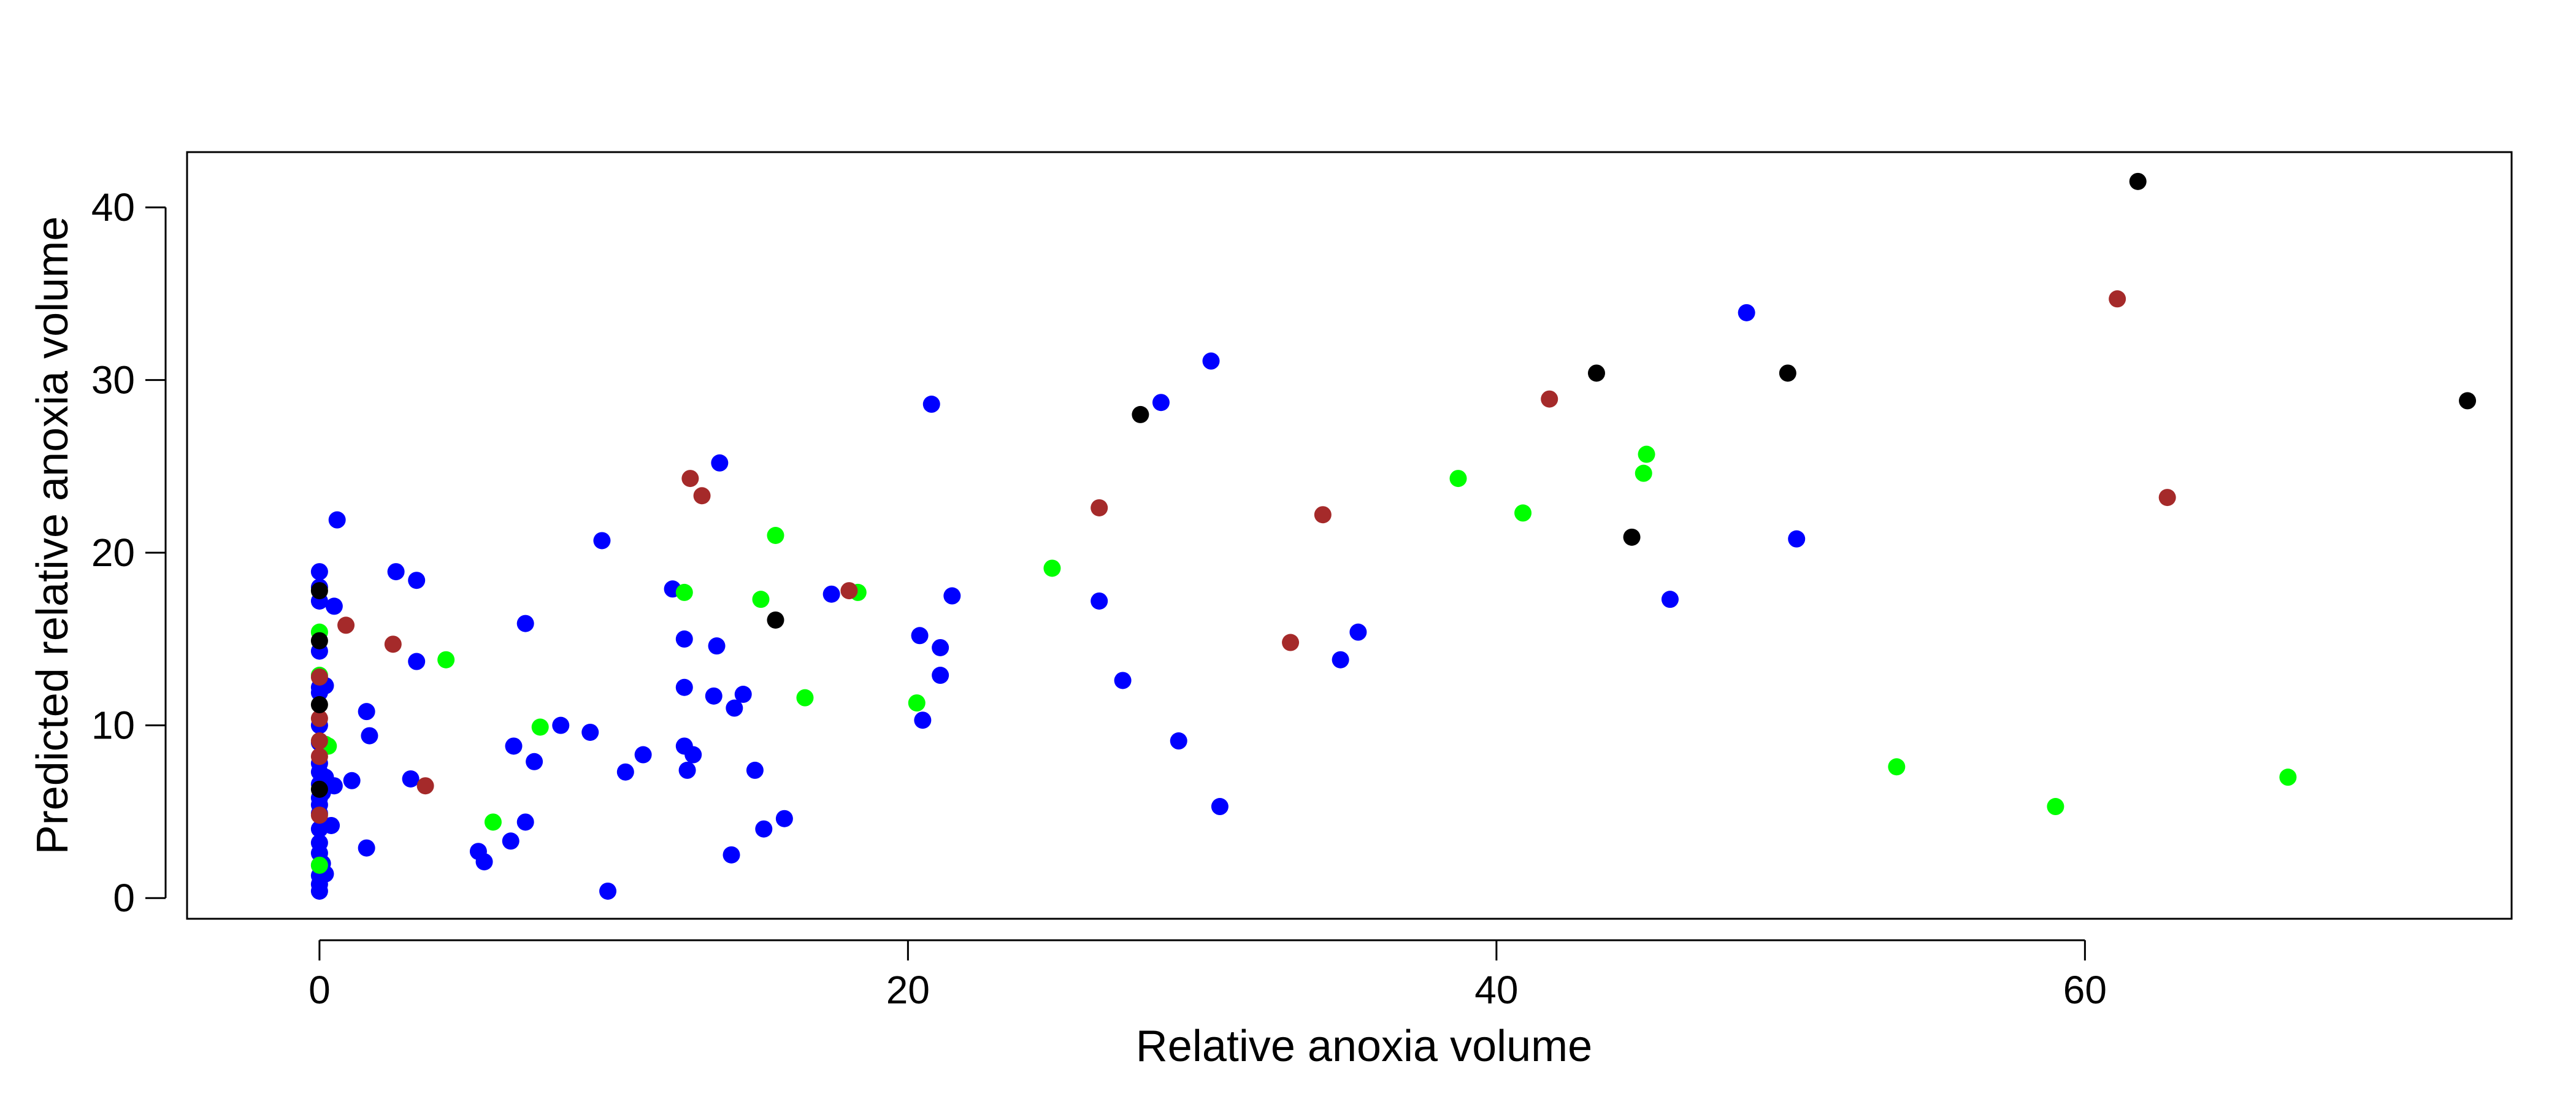 This screenshot has height=1104, width=2576. Describe the element at coordinates (113, 725) in the screenshot. I see `y-tick-label: 10` at that location.